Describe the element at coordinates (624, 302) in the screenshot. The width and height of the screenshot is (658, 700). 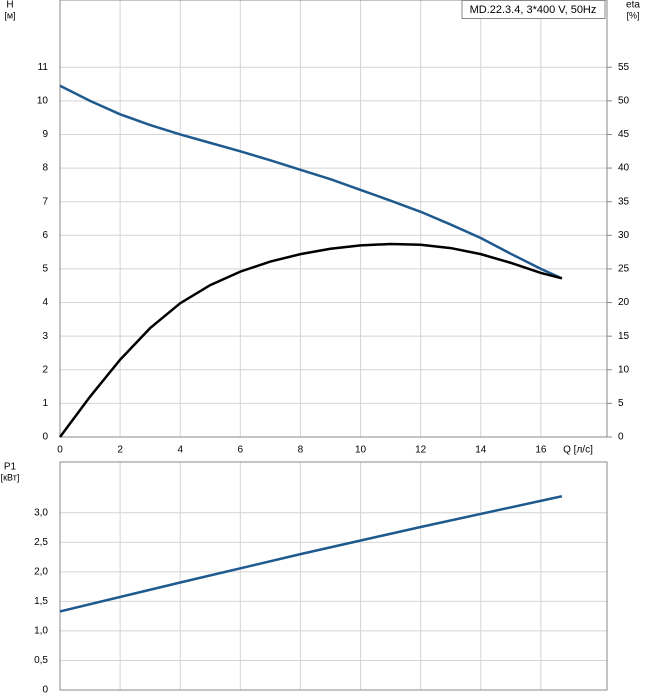
I see `y2-tick-label: 20` at that location.